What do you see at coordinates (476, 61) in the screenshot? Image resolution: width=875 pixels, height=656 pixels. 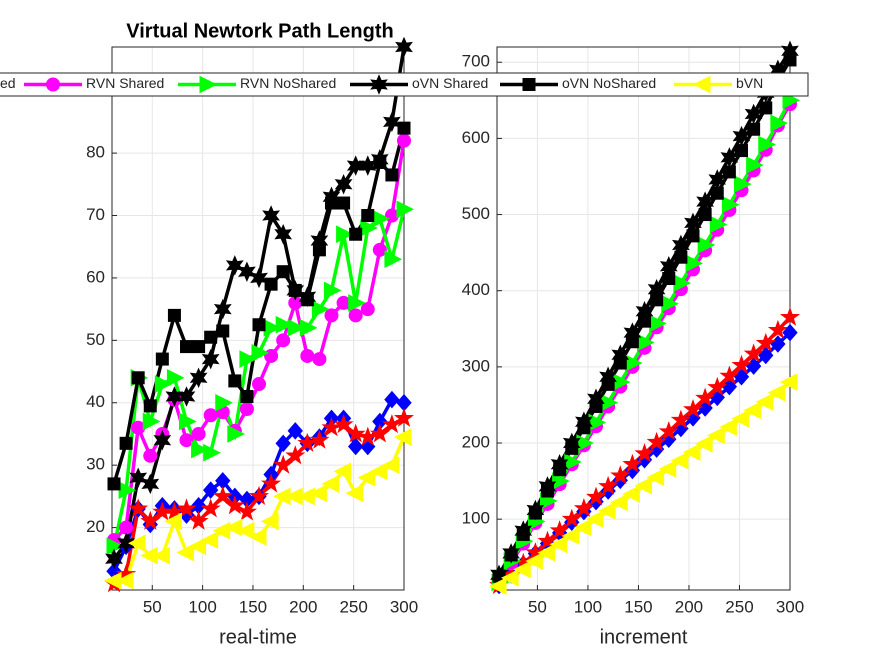 I see `y-tick-label: 700` at bounding box center [476, 61].